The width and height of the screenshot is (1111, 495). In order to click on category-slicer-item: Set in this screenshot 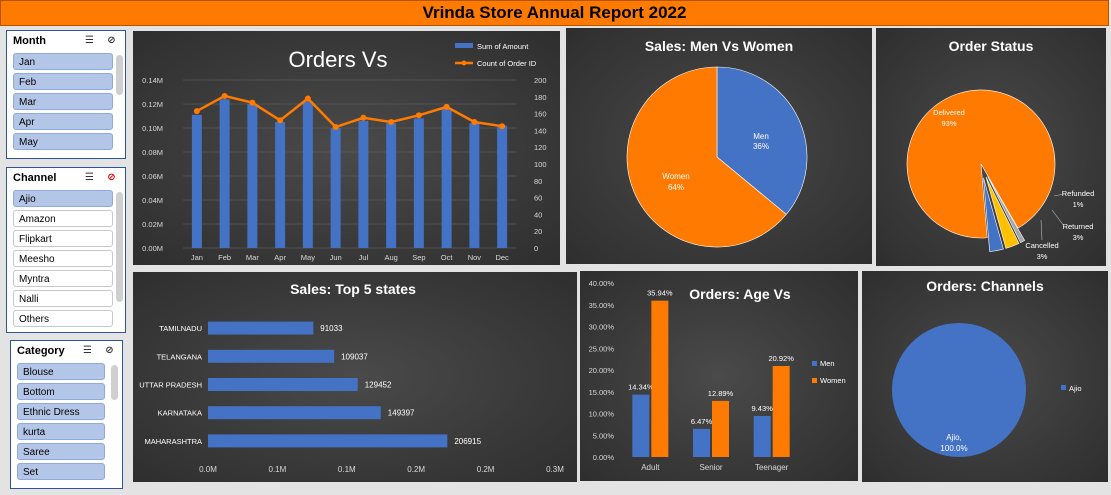, I will do `click(61, 471)`.